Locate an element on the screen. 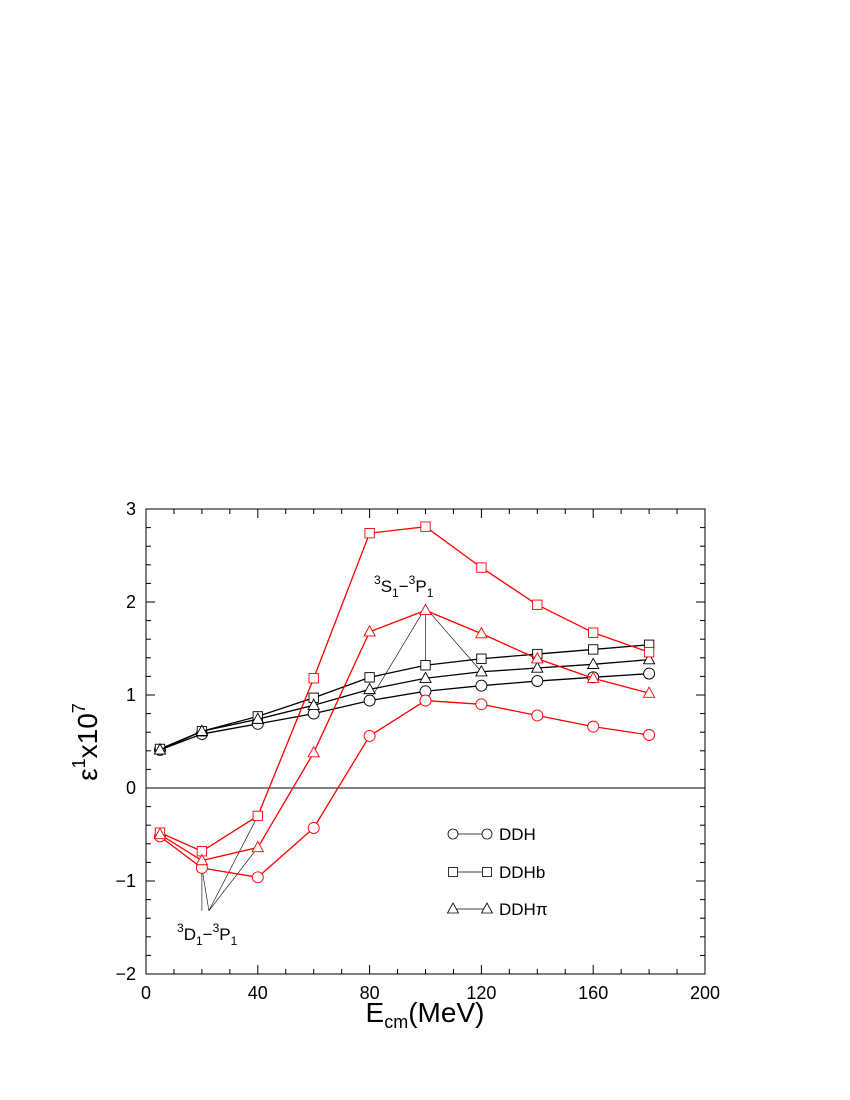 The image size is (850, 1100). y-tick-label: 3 is located at coordinates (131, 509).